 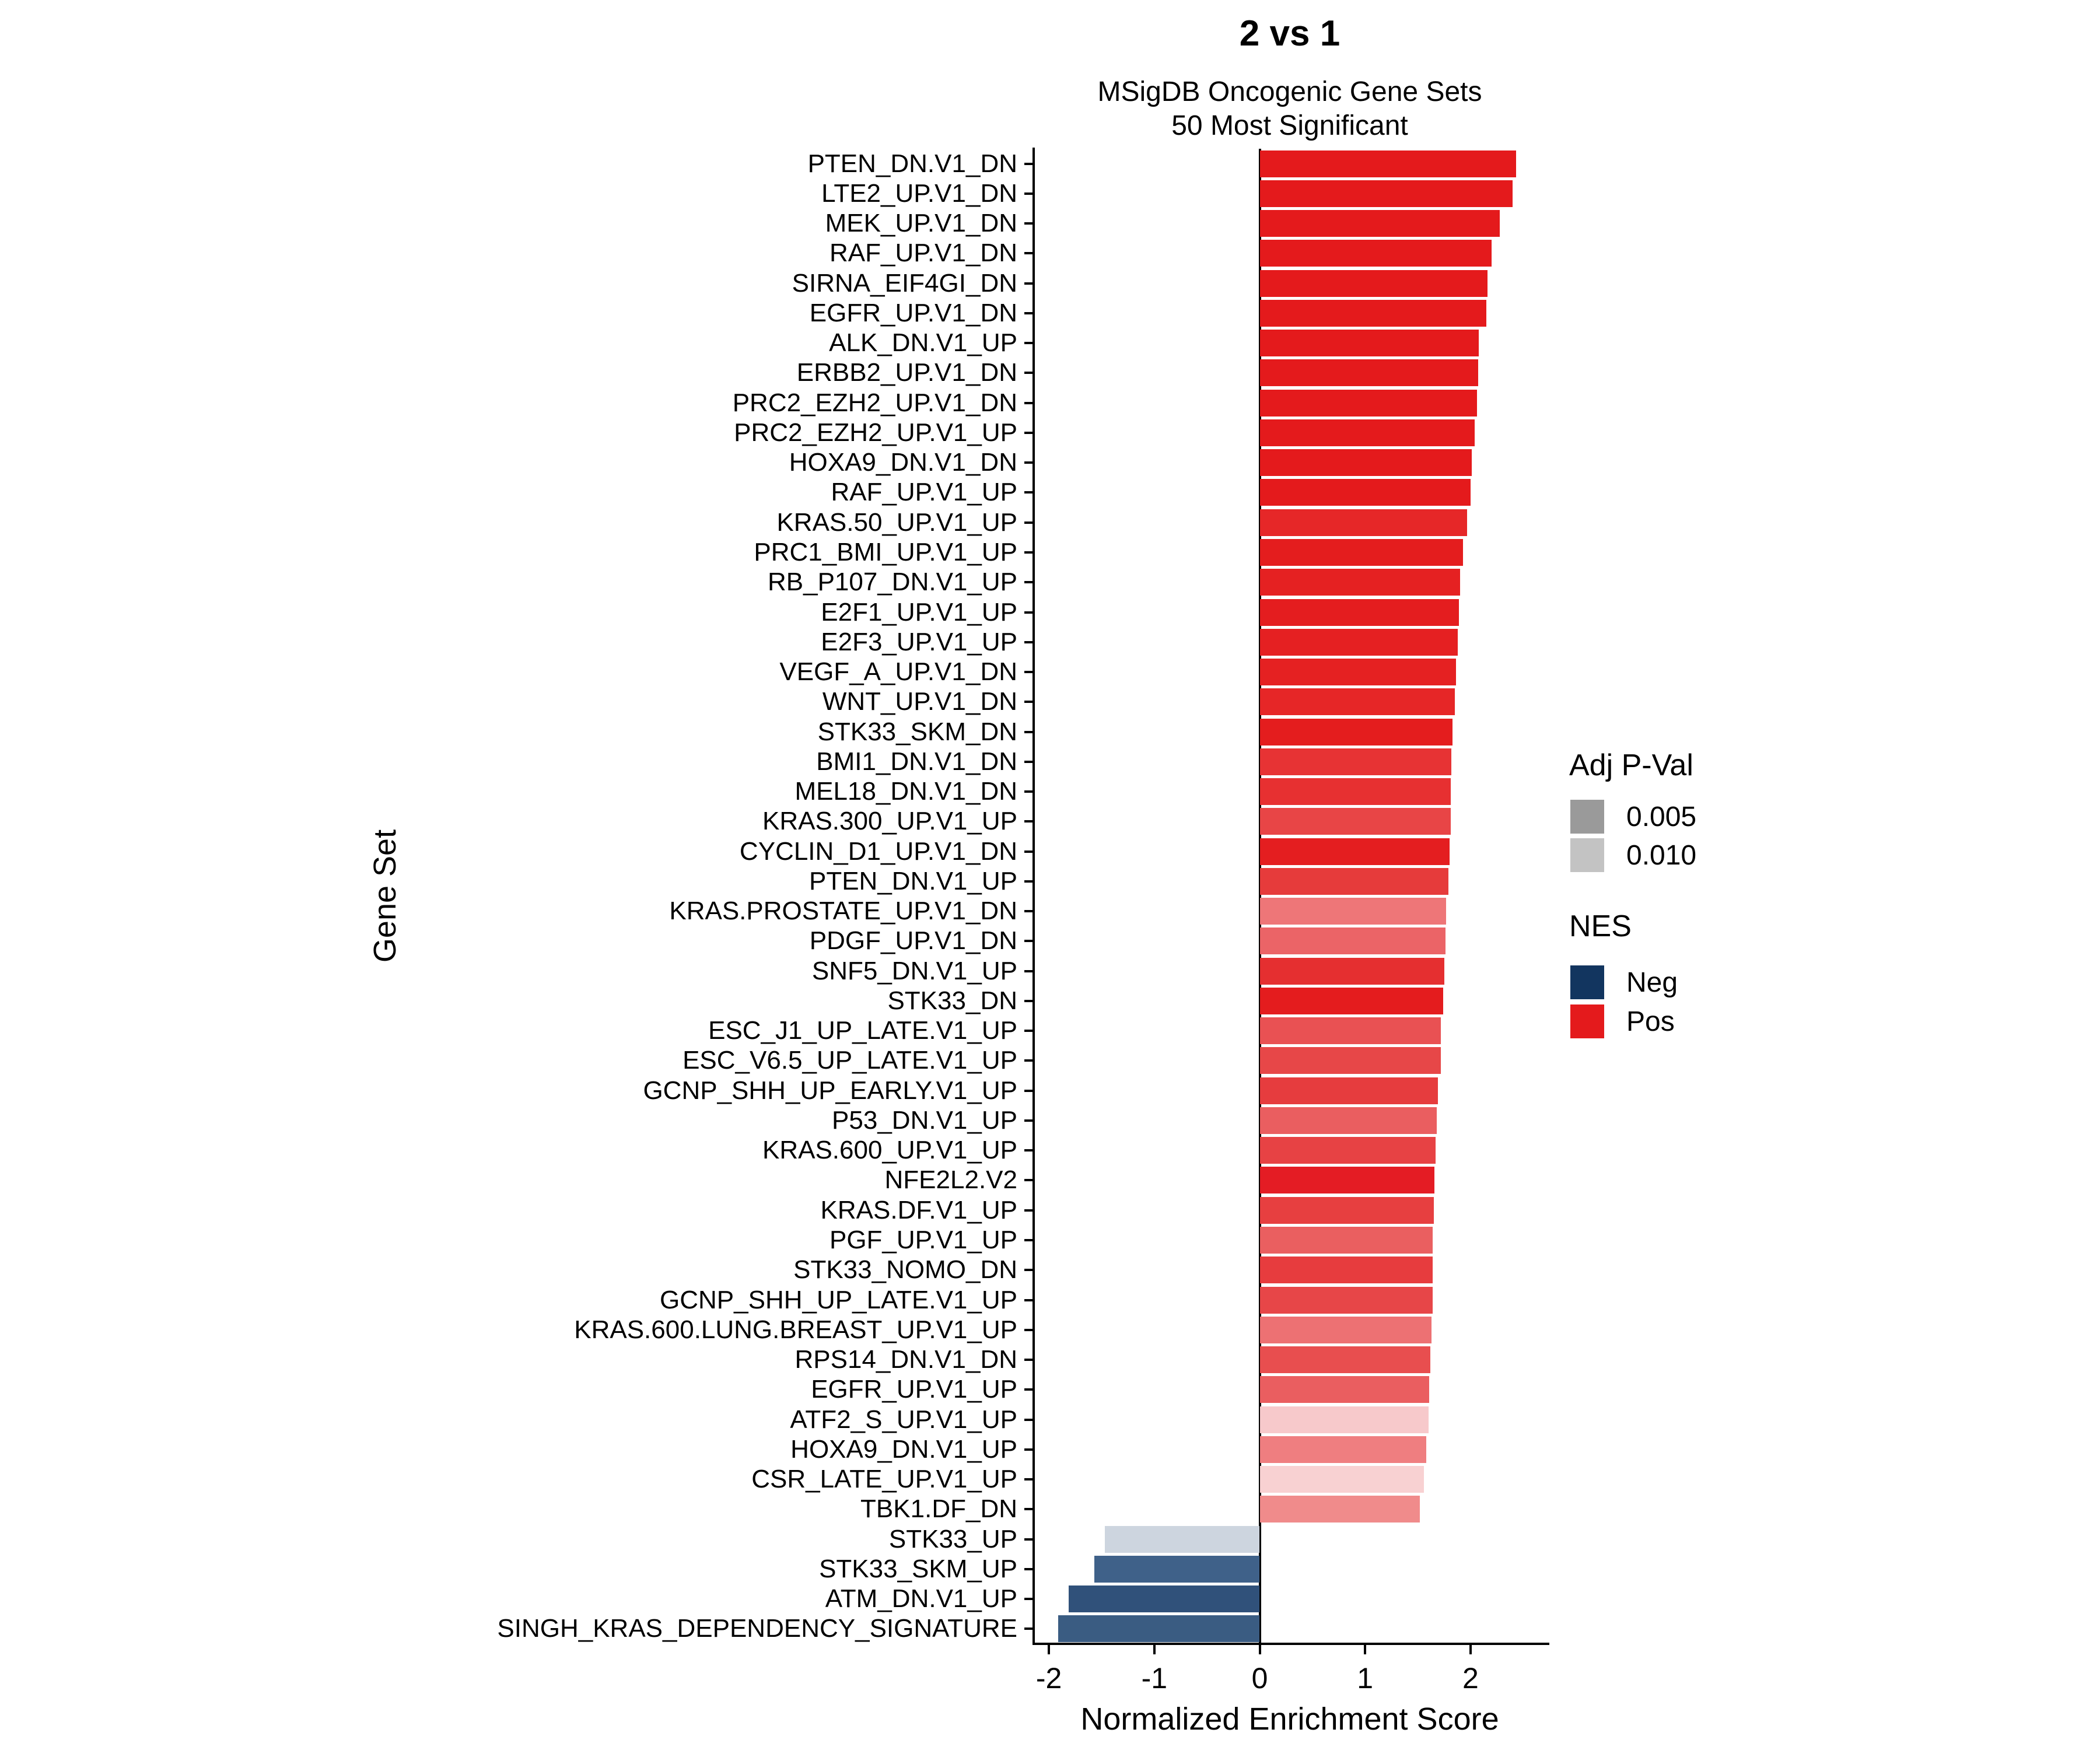 I want to click on legend-label-0.005: 0.005, so click(x=1661, y=817).